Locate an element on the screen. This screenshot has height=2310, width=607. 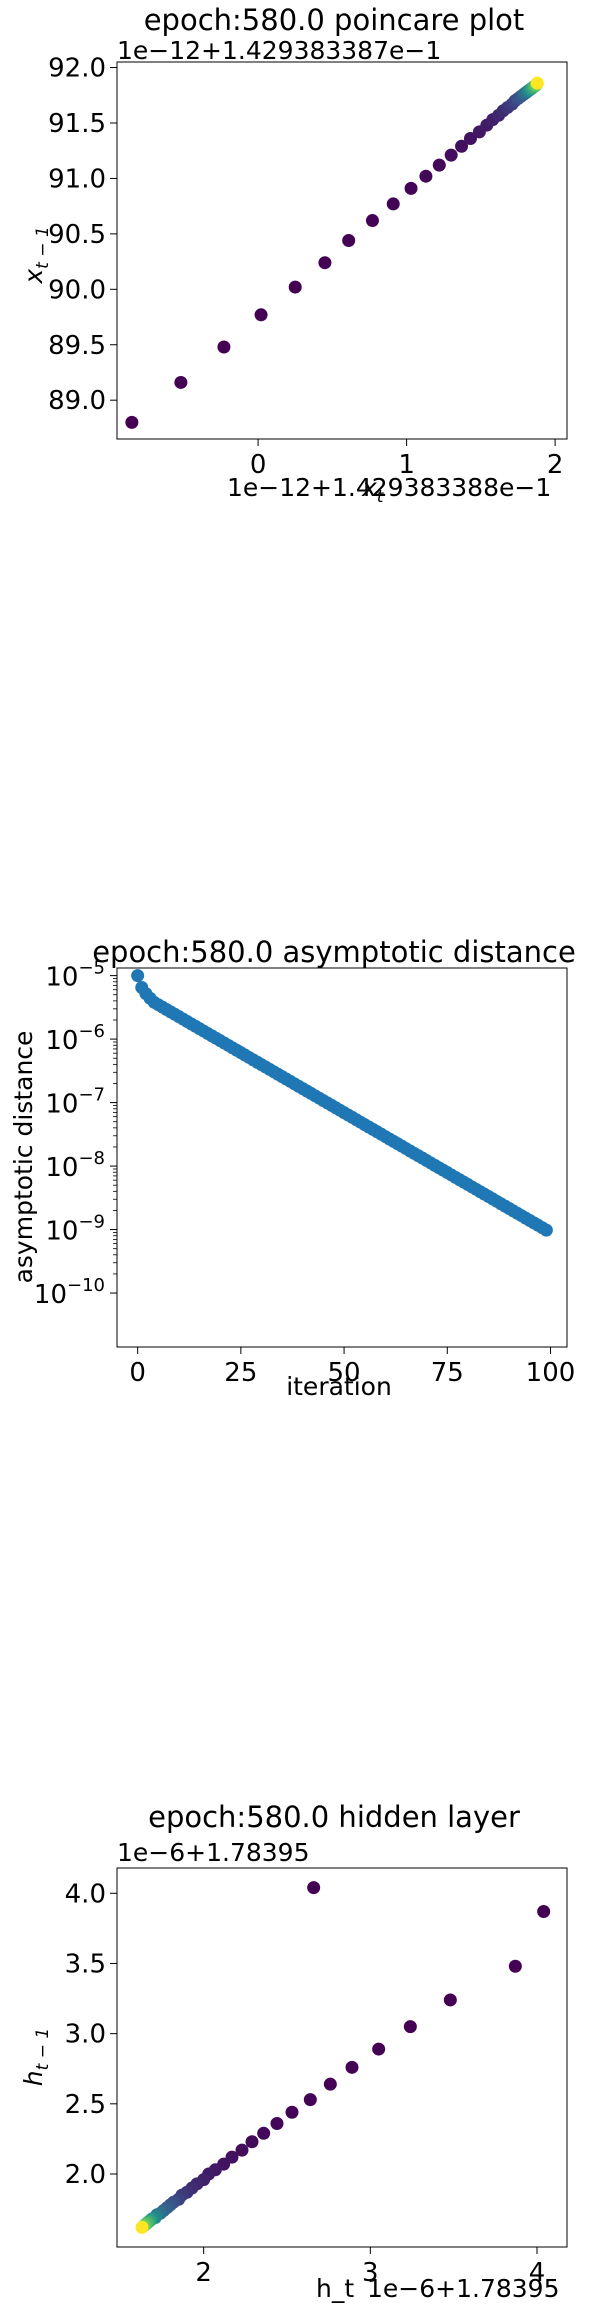
poincare-plot-title: epoch:580.0 poincare plot is located at coordinates (334, 20).